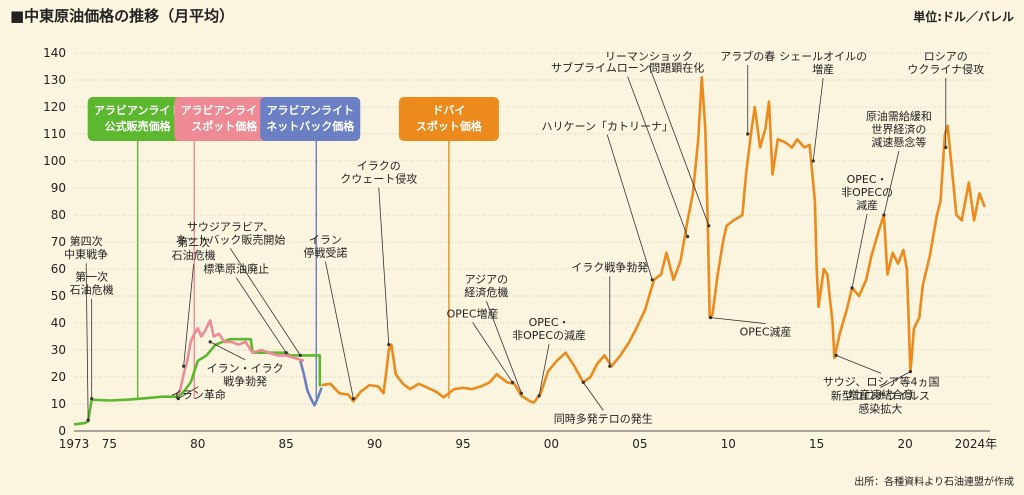 The image size is (1024, 495). What do you see at coordinates (867, 179) in the screenshot?
I see `annotation-label: OPEC・` at bounding box center [867, 179].